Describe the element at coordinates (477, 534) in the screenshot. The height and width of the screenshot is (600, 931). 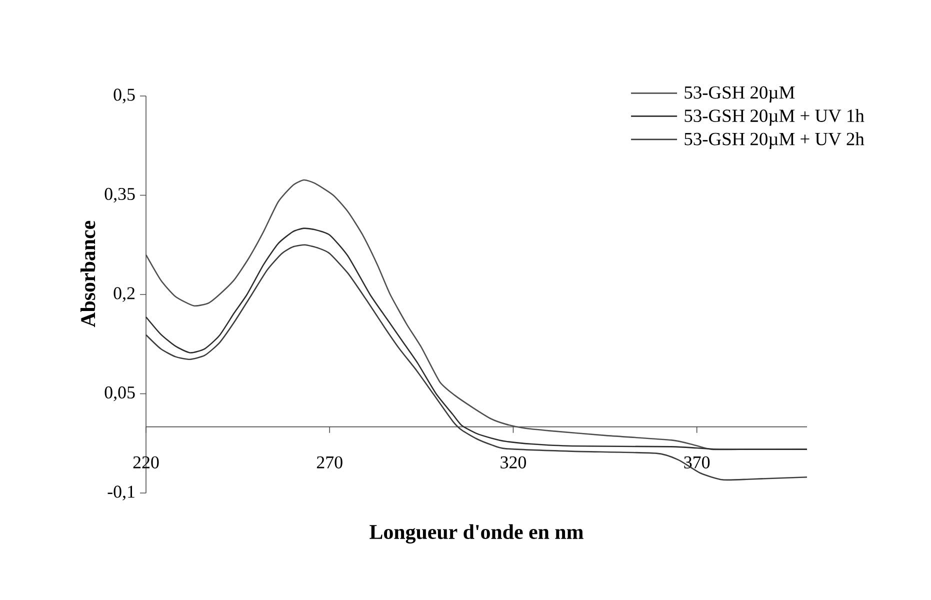
I see `x-axis-title: Longueur d'onde en nm` at that location.